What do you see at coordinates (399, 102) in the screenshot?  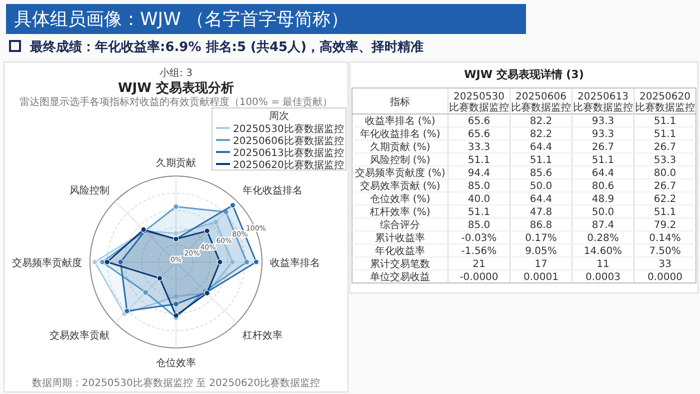 I see `y-axis-title: 指标` at bounding box center [399, 102].